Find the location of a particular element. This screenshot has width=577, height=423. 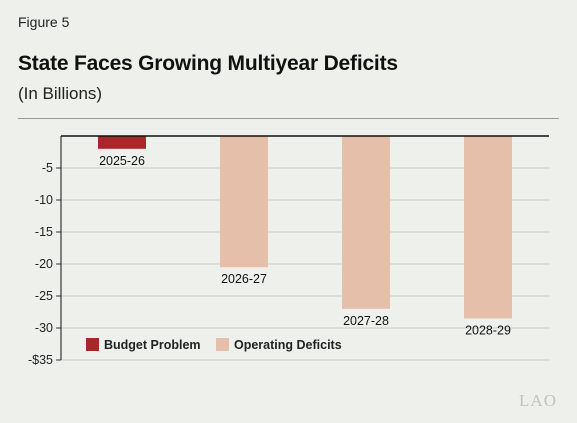

y-tick-label: -5 is located at coordinates (47, 168).